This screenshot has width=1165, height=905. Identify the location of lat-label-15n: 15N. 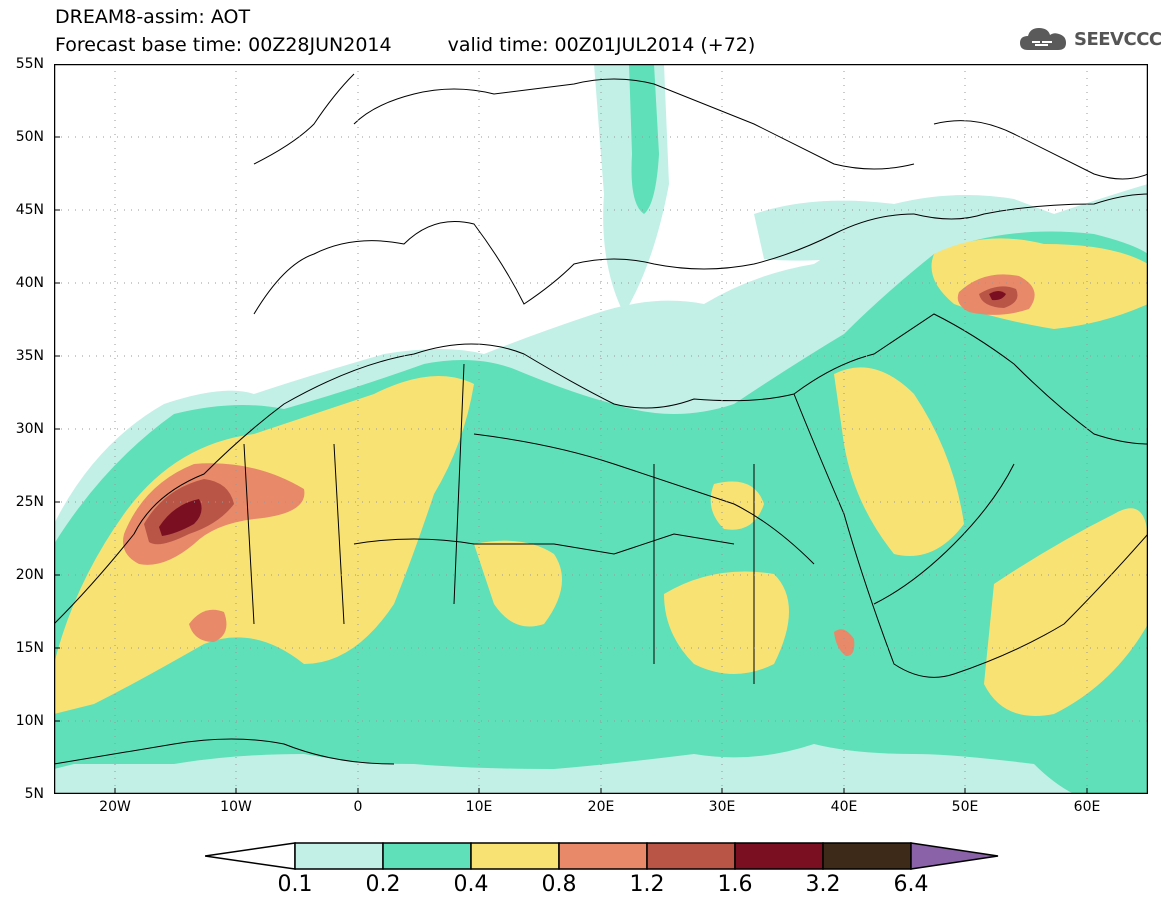
(29, 648).